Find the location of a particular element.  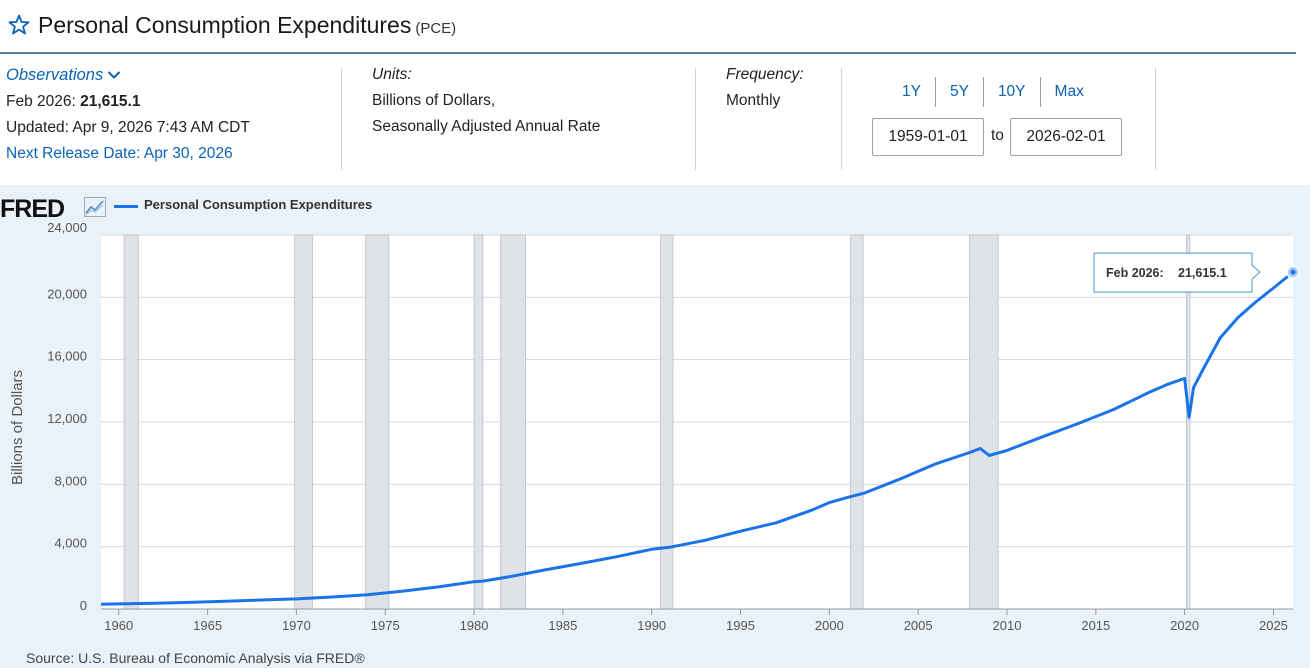

observations-dropdown: Observations is located at coordinates (63, 75).